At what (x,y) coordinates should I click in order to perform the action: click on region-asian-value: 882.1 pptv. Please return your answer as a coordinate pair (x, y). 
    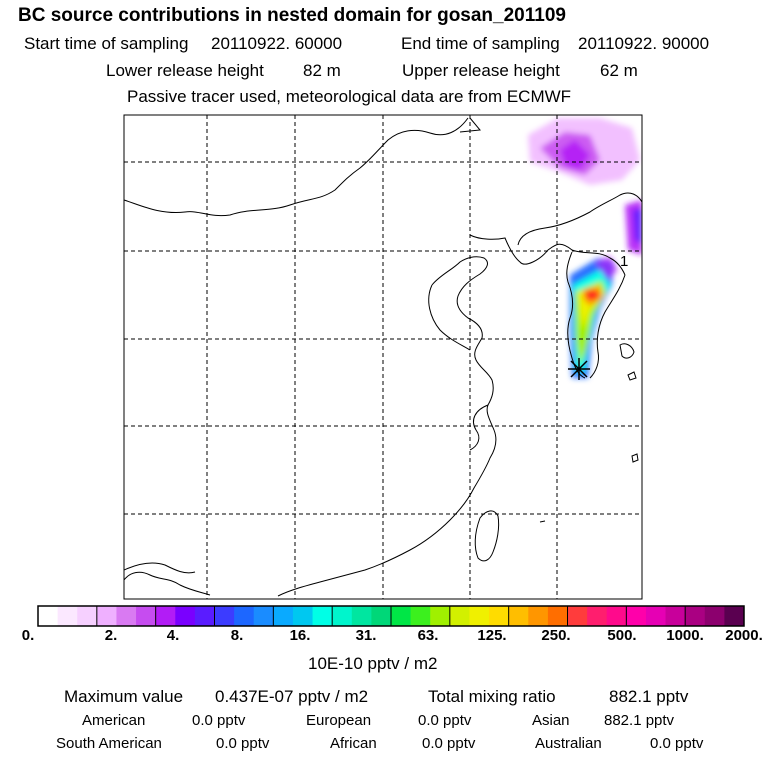
    Looking at the image, I should click on (639, 720).